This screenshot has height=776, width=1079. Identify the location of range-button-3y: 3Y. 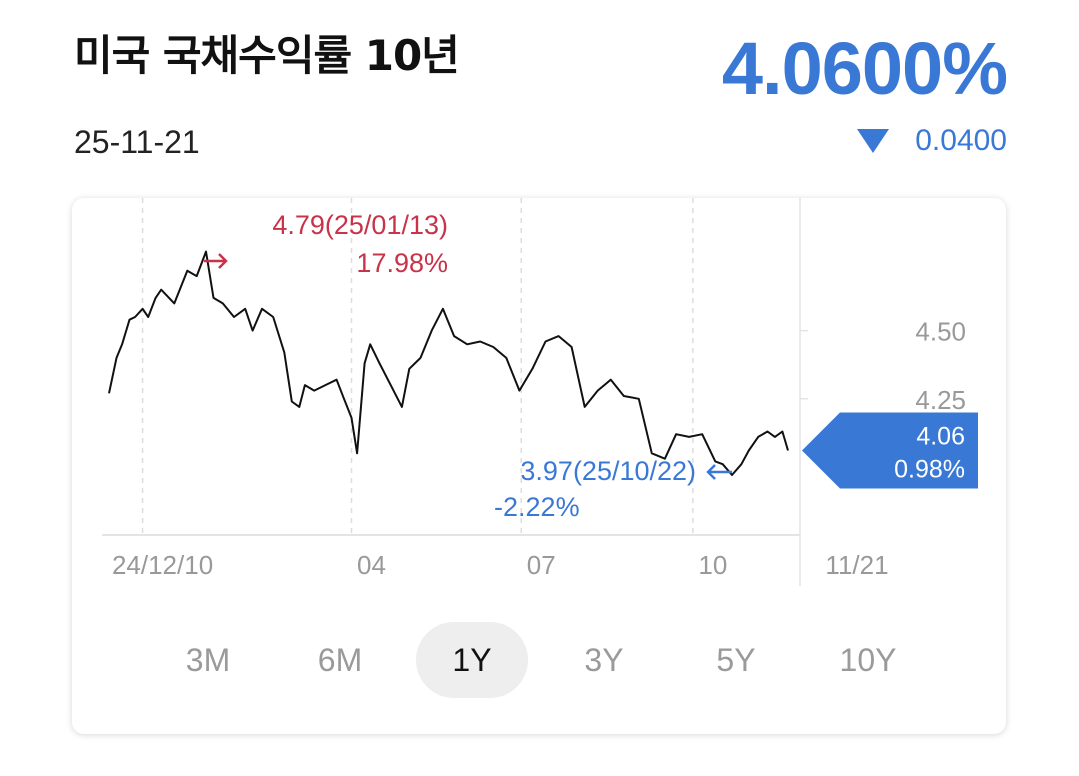
(604, 659).